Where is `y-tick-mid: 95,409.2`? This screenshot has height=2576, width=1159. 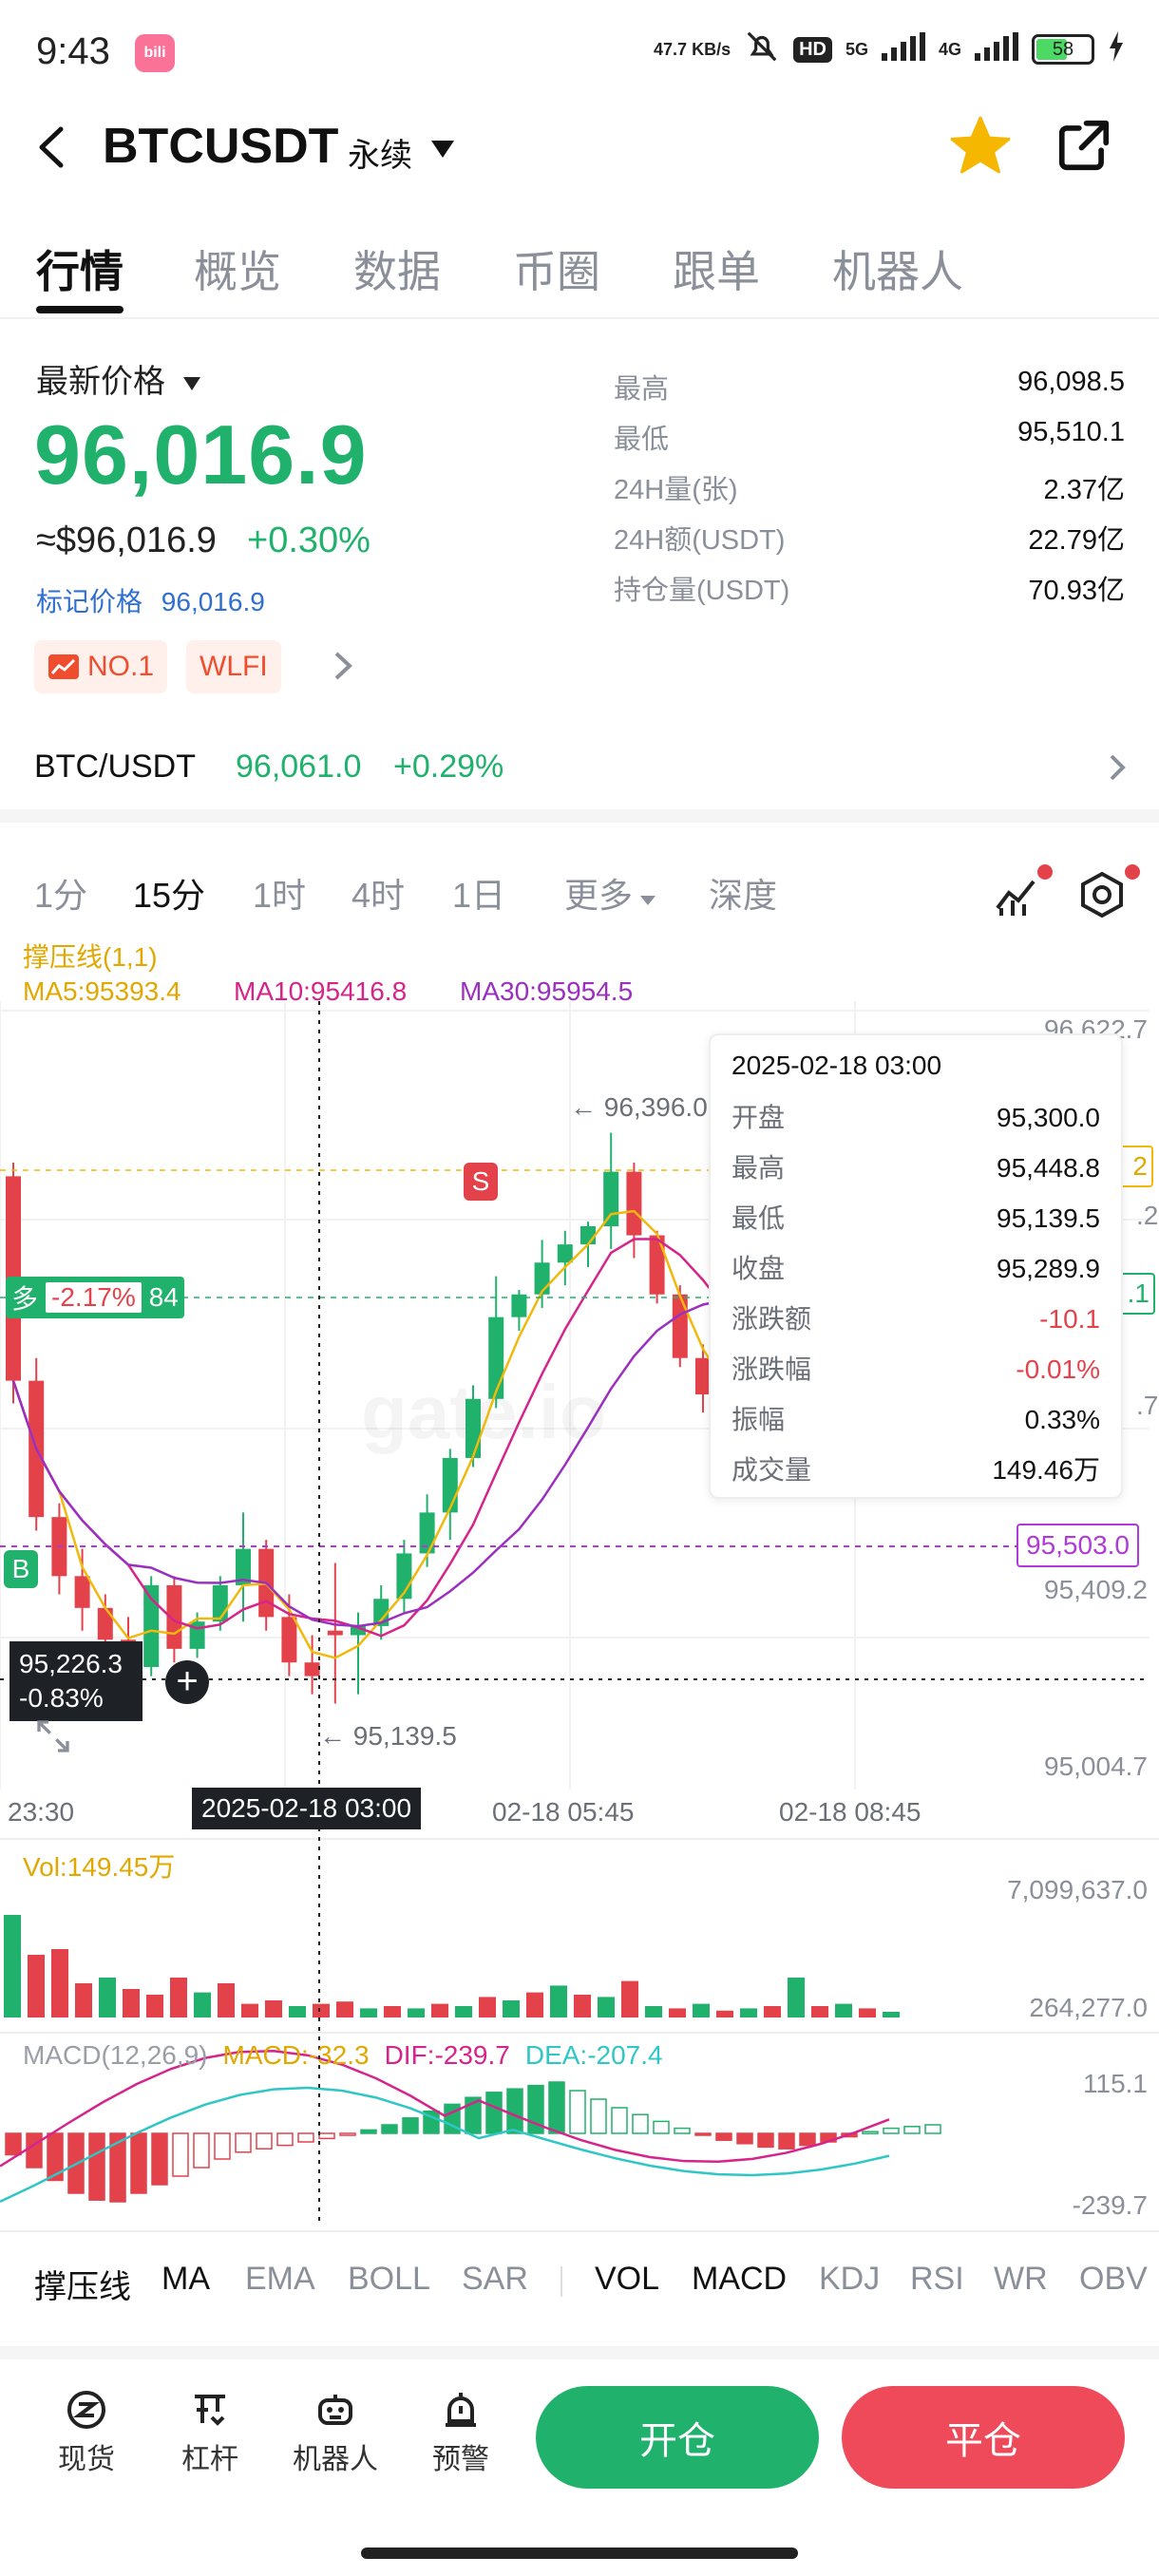 y-tick-mid: 95,409.2 is located at coordinates (1096, 1589).